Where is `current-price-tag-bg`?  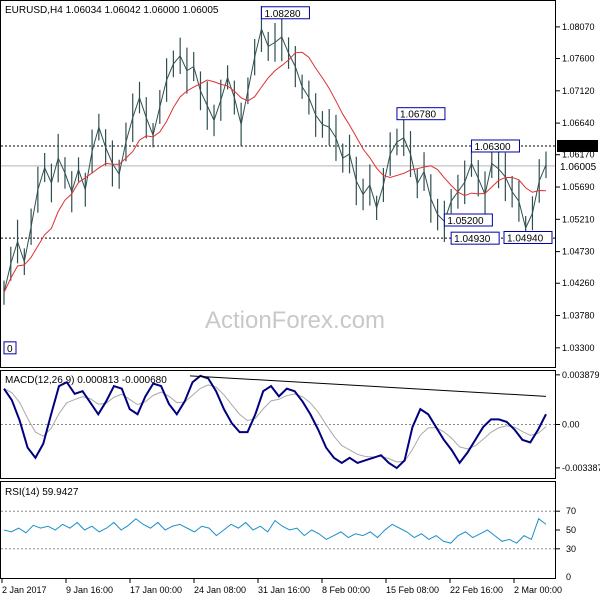 current-price-tag-bg is located at coordinates (577, 165).